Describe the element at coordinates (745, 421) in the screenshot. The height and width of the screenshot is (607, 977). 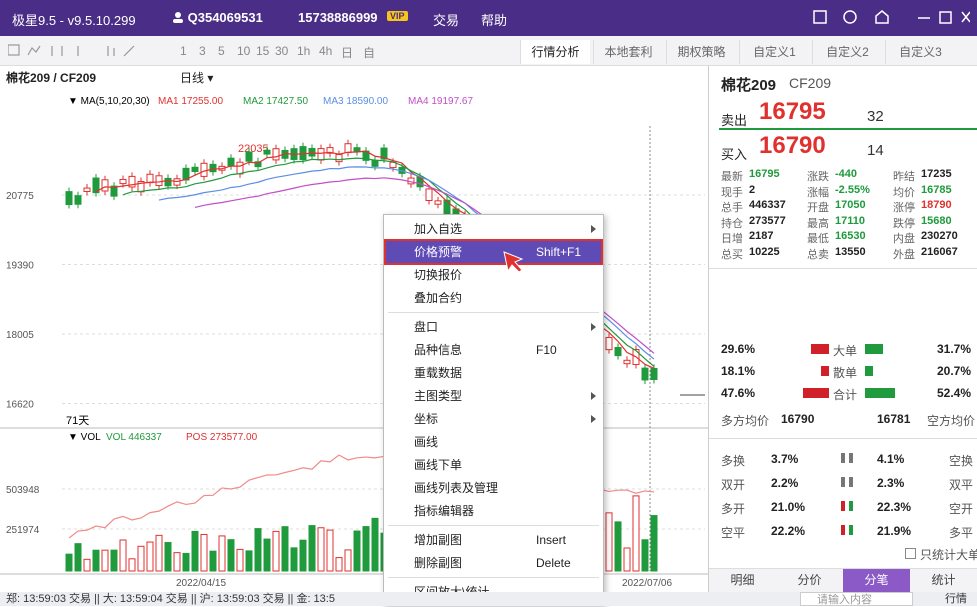
I see `avg-left-label: 多方均价` at that location.